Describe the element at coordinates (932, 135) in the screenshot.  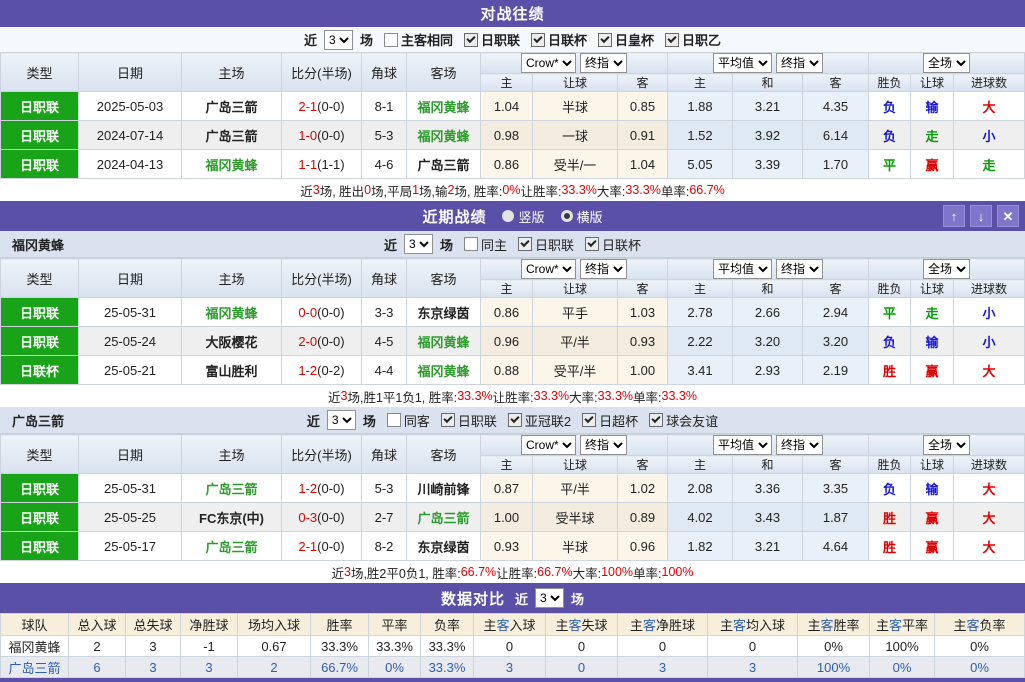
I see `result-cell: 走` at that location.